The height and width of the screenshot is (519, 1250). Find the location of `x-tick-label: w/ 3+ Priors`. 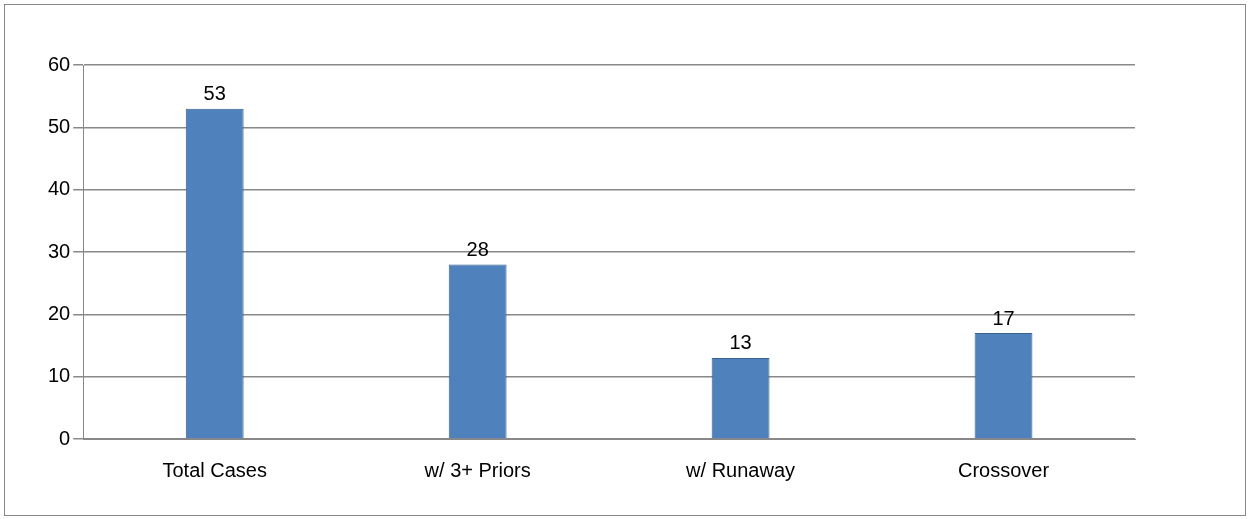

x-tick-label: w/ 3+ Priors is located at coordinates (477, 469).